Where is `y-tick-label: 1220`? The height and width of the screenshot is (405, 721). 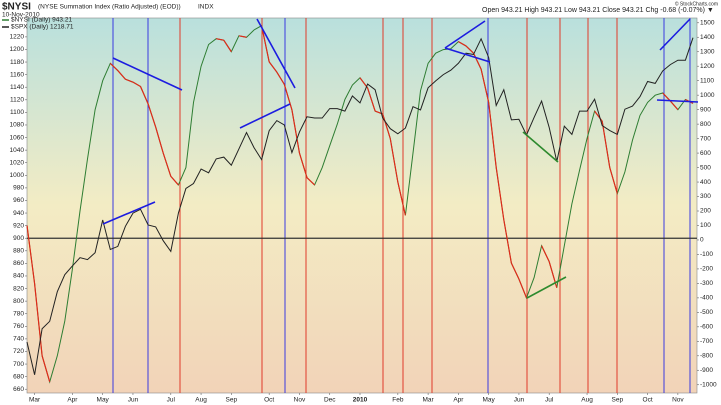
y-tick-label: 1220 is located at coordinates (17, 37).